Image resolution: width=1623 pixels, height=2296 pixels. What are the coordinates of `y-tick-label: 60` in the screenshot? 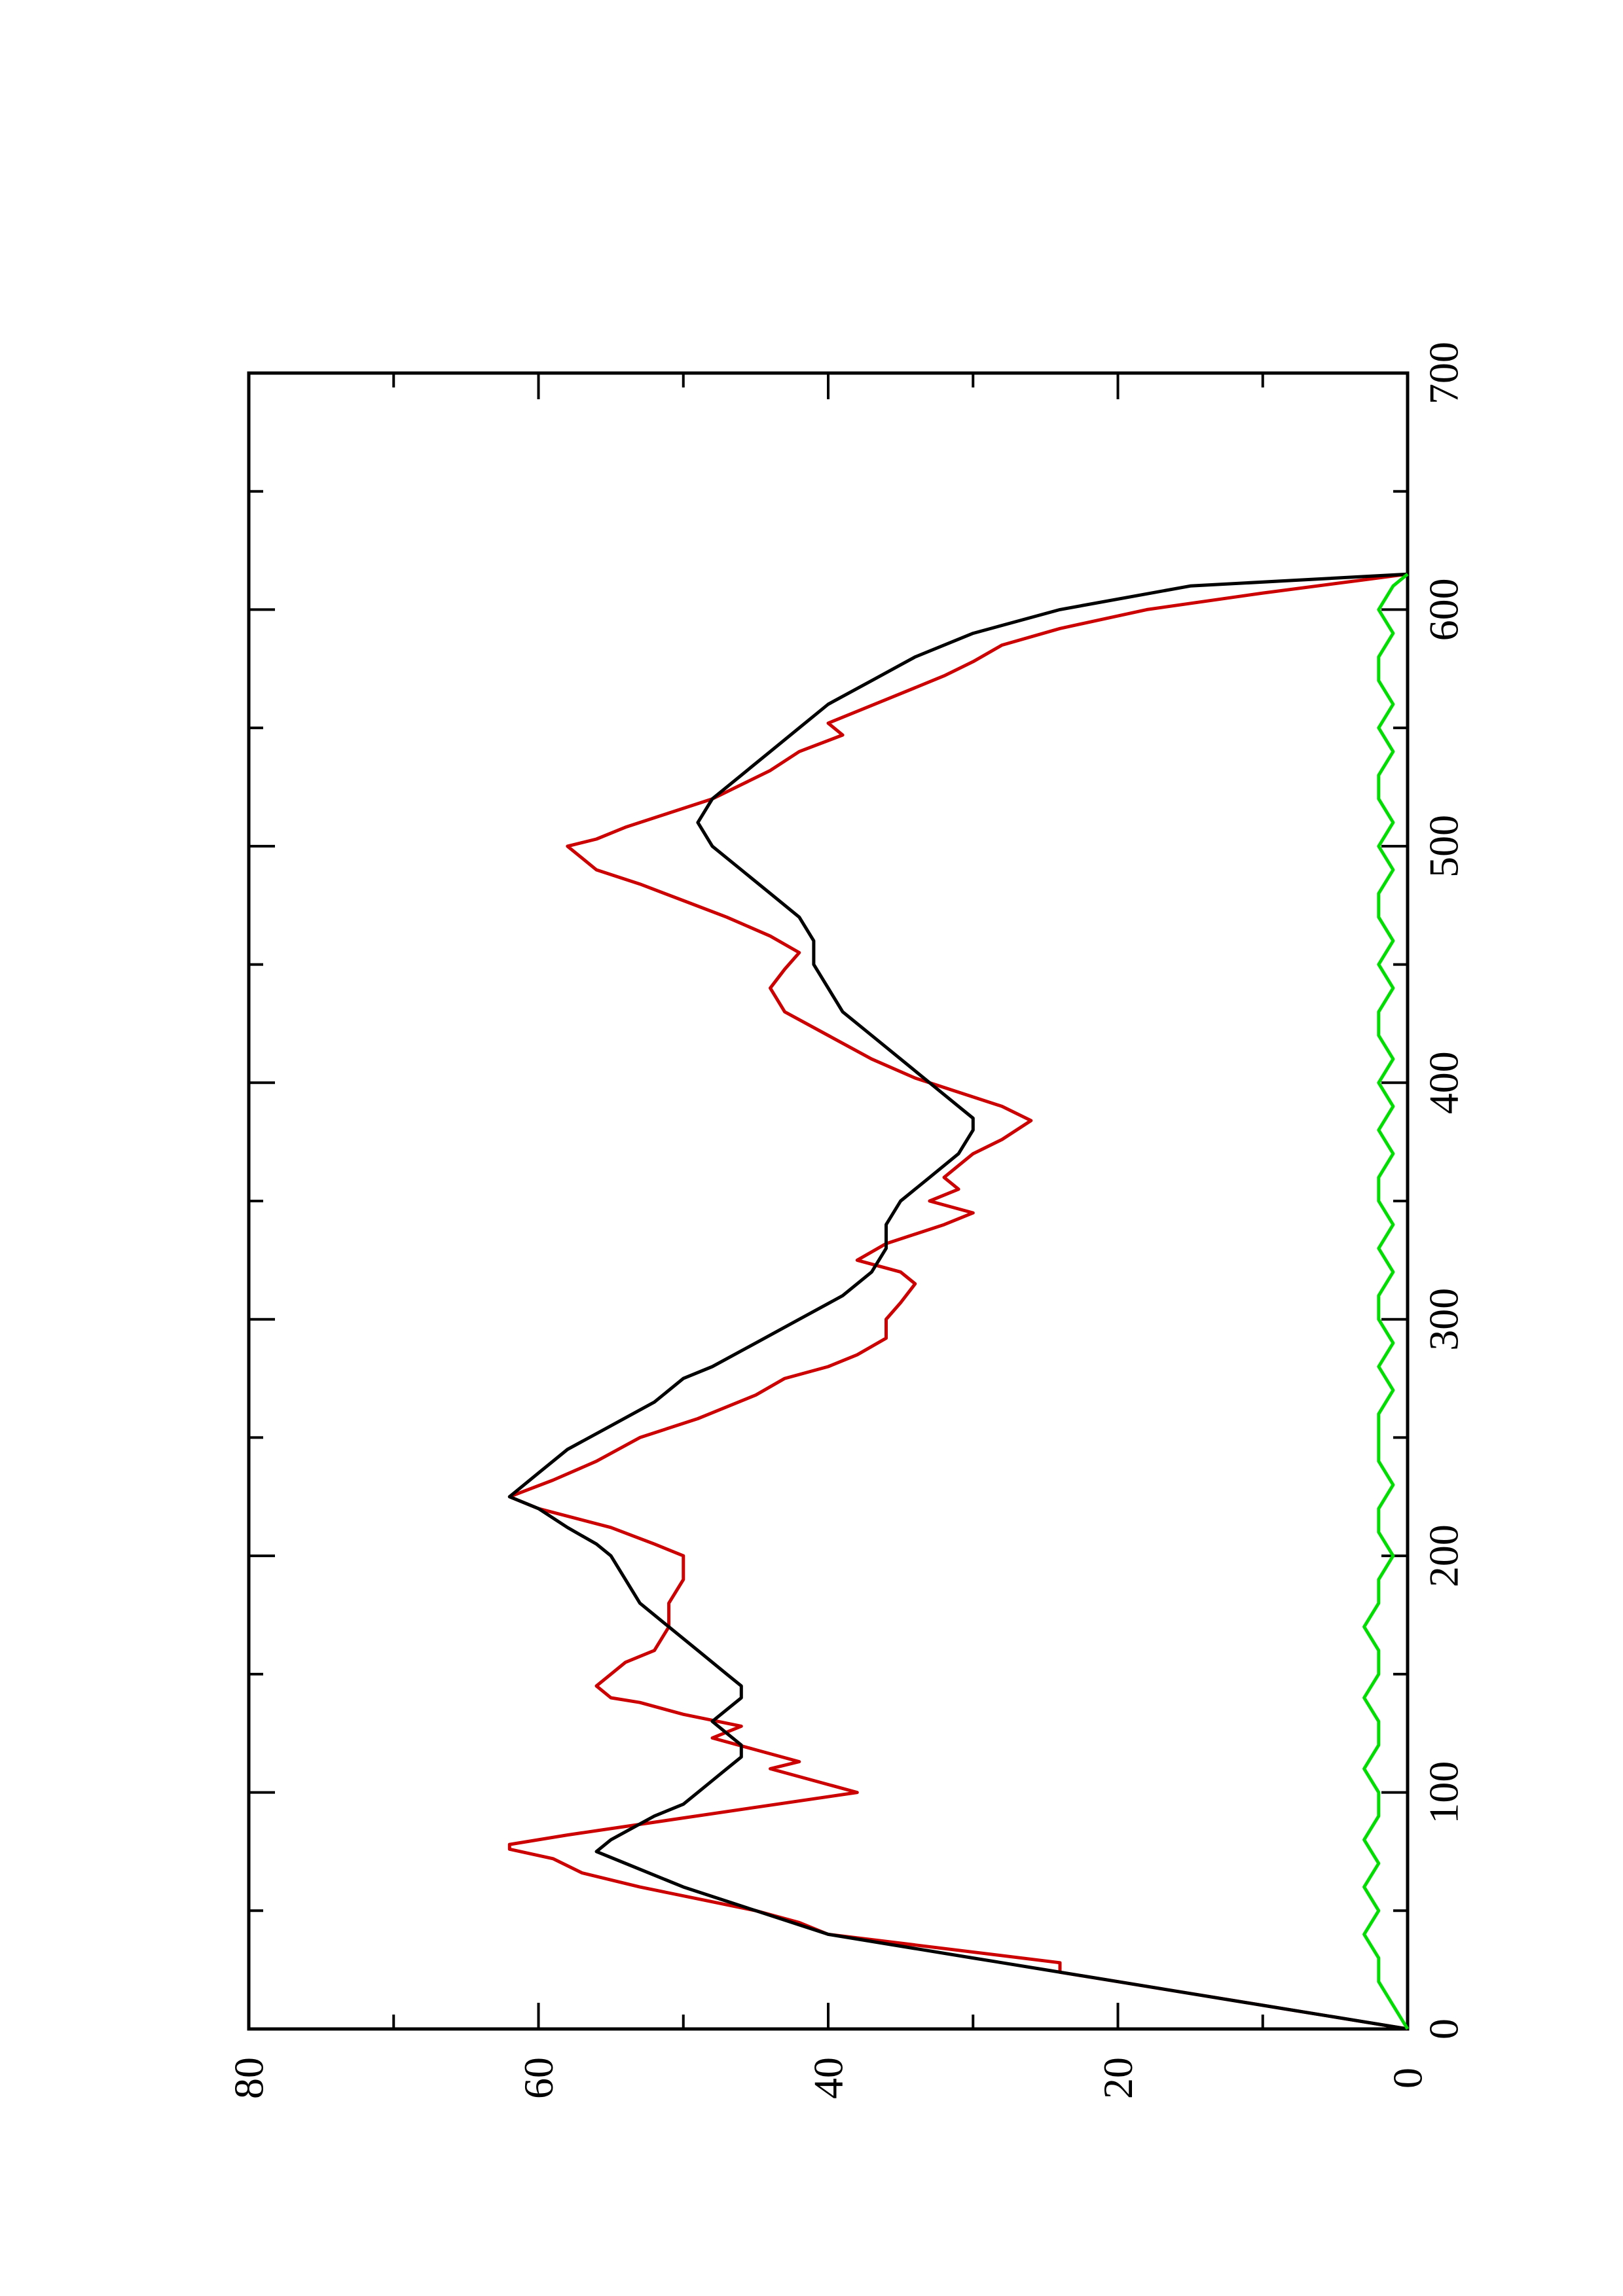 It's located at (538, 2078).